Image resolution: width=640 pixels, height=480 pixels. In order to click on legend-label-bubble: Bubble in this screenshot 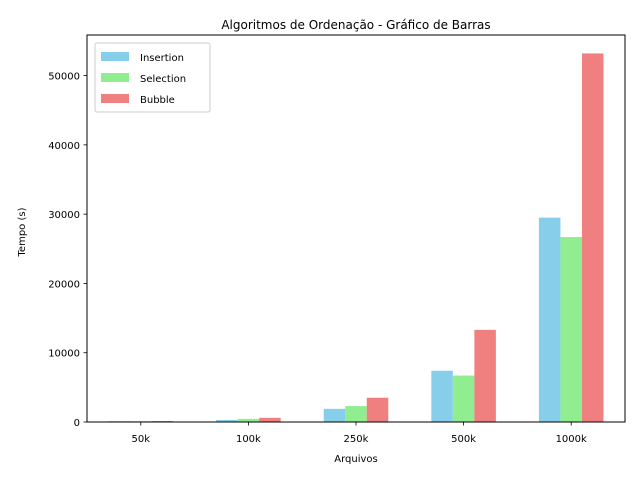, I will do `click(157, 100)`.